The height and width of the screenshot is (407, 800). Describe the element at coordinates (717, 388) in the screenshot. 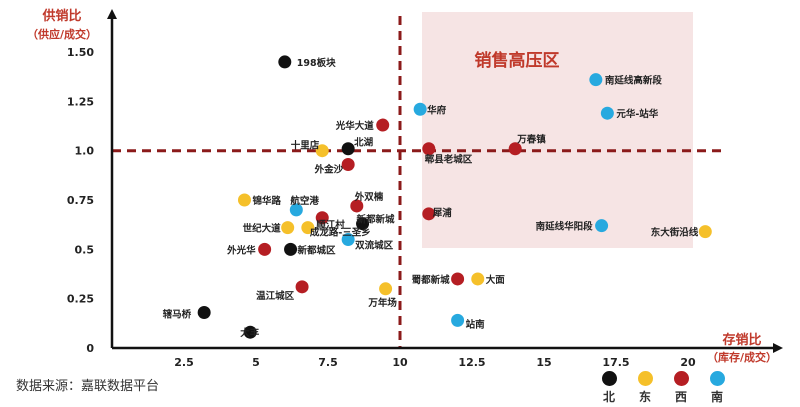

I see `legend-item-south: 南` at that location.